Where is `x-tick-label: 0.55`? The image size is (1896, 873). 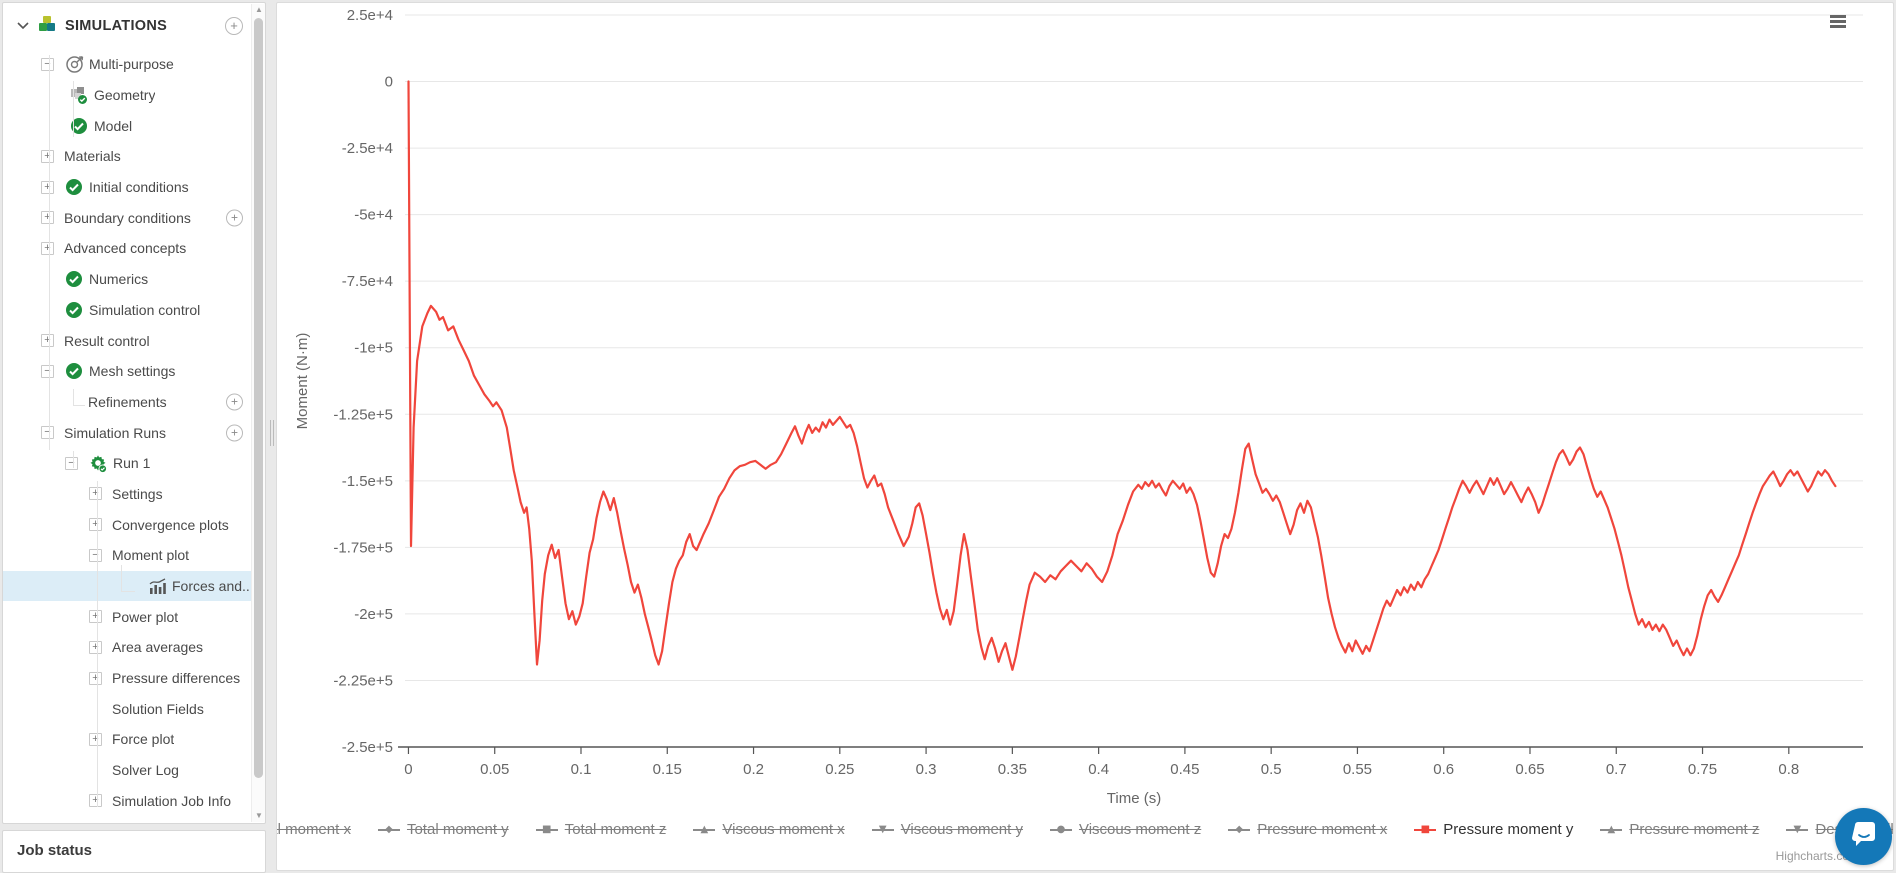 x-tick-label: 0.55 is located at coordinates (1357, 769).